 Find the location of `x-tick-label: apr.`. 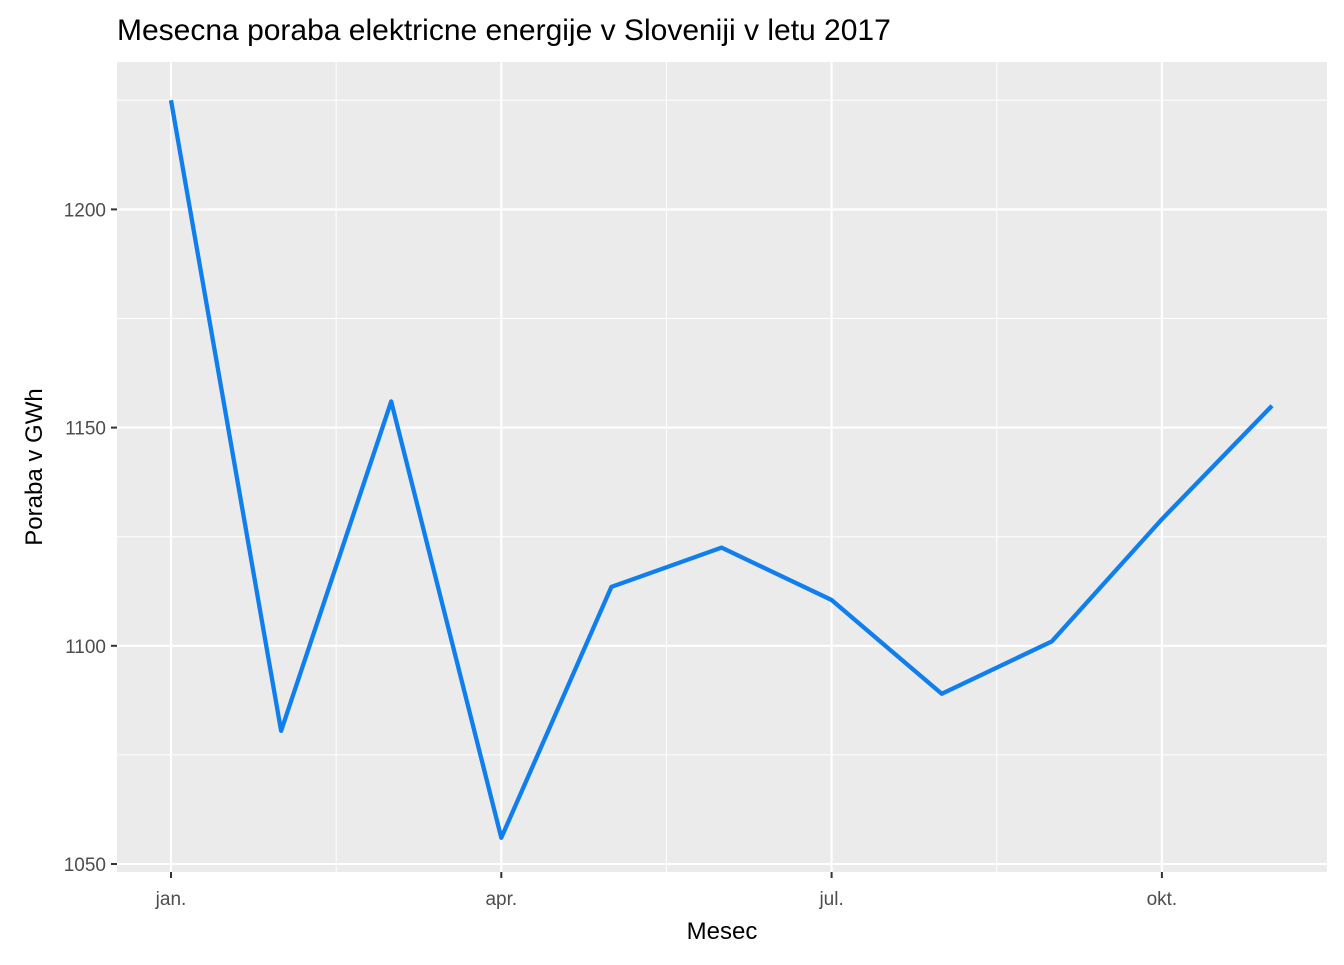

x-tick-label: apr. is located at coordinates (501, 899).